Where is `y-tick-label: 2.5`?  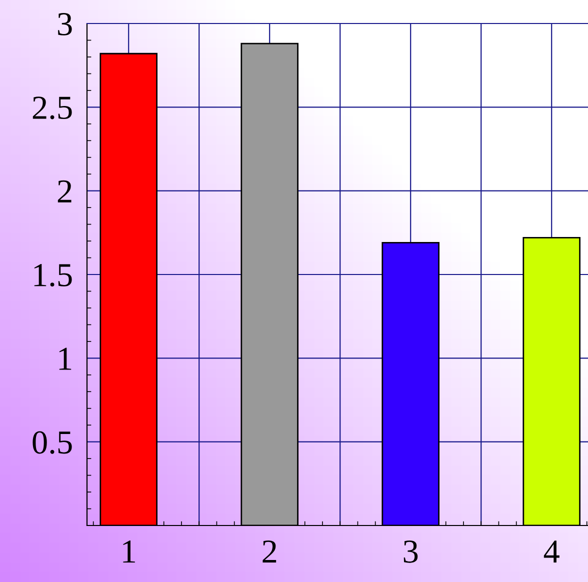
y-tick-label: 2.5 is located at coordinates (52, 108).